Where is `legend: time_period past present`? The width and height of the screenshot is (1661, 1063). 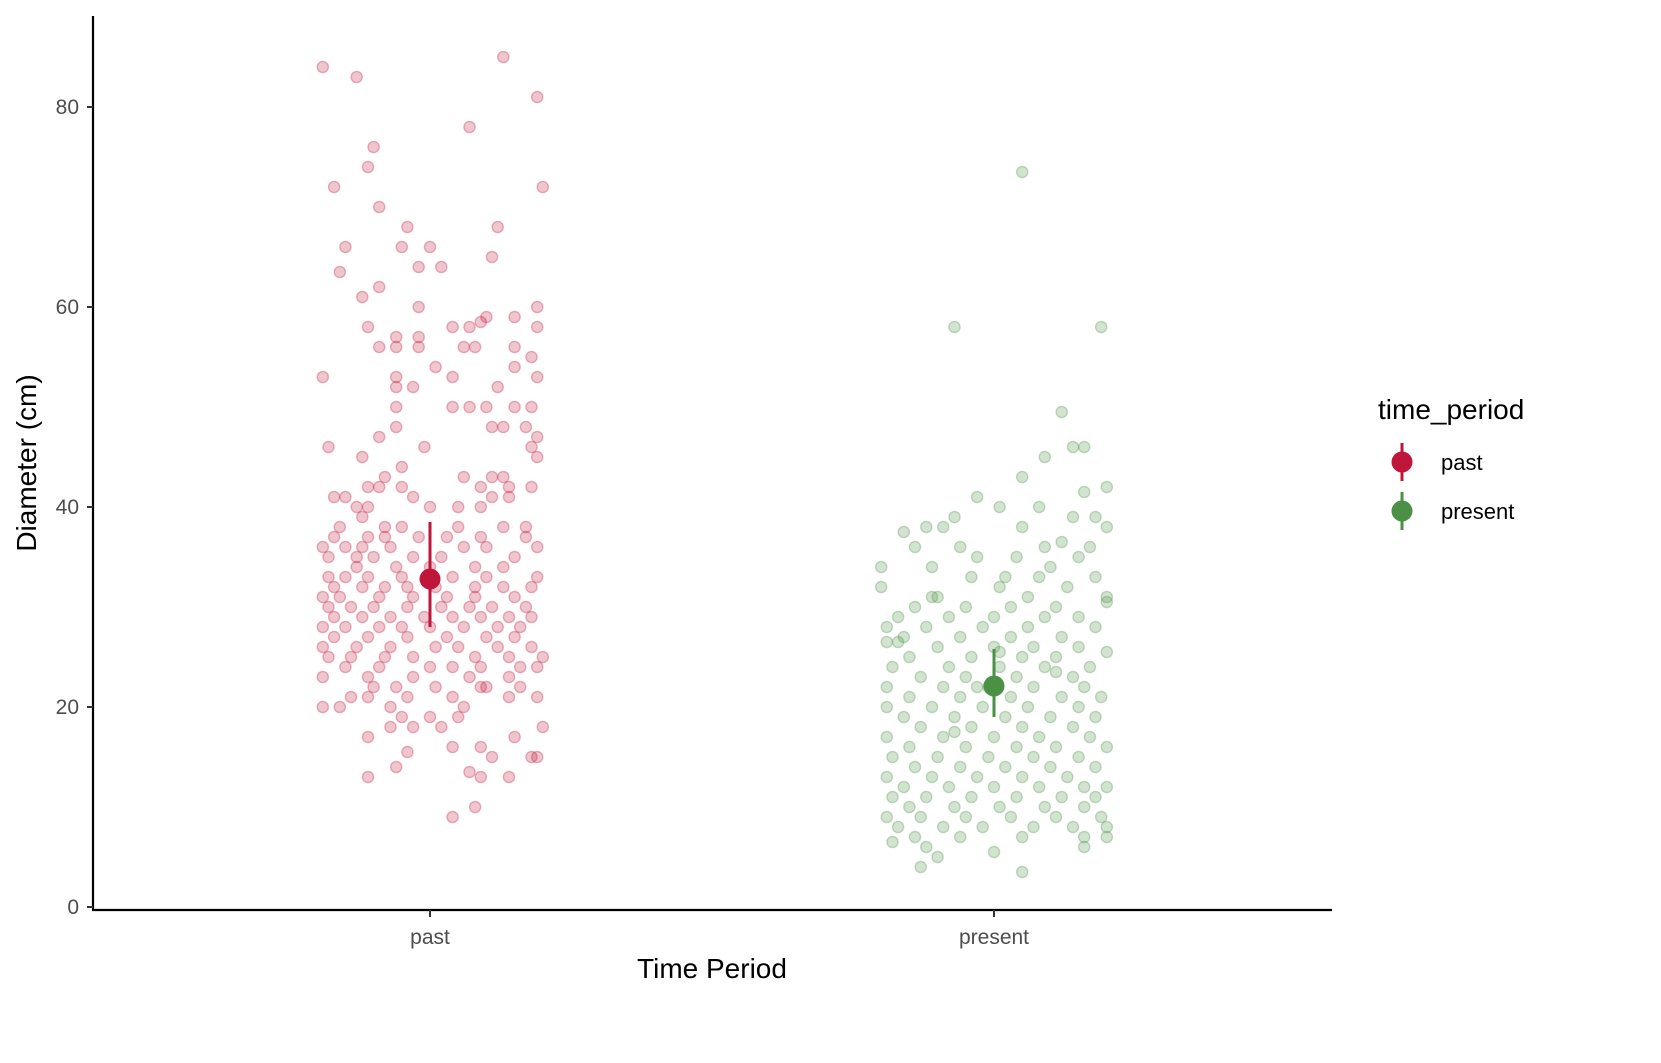 legend: time_period past present is located at coordinates (1451, 462).